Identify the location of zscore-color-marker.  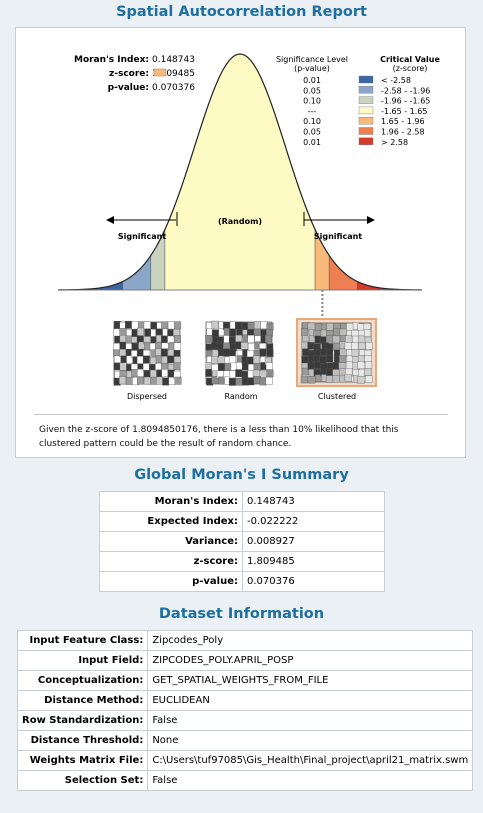
(160, 72).